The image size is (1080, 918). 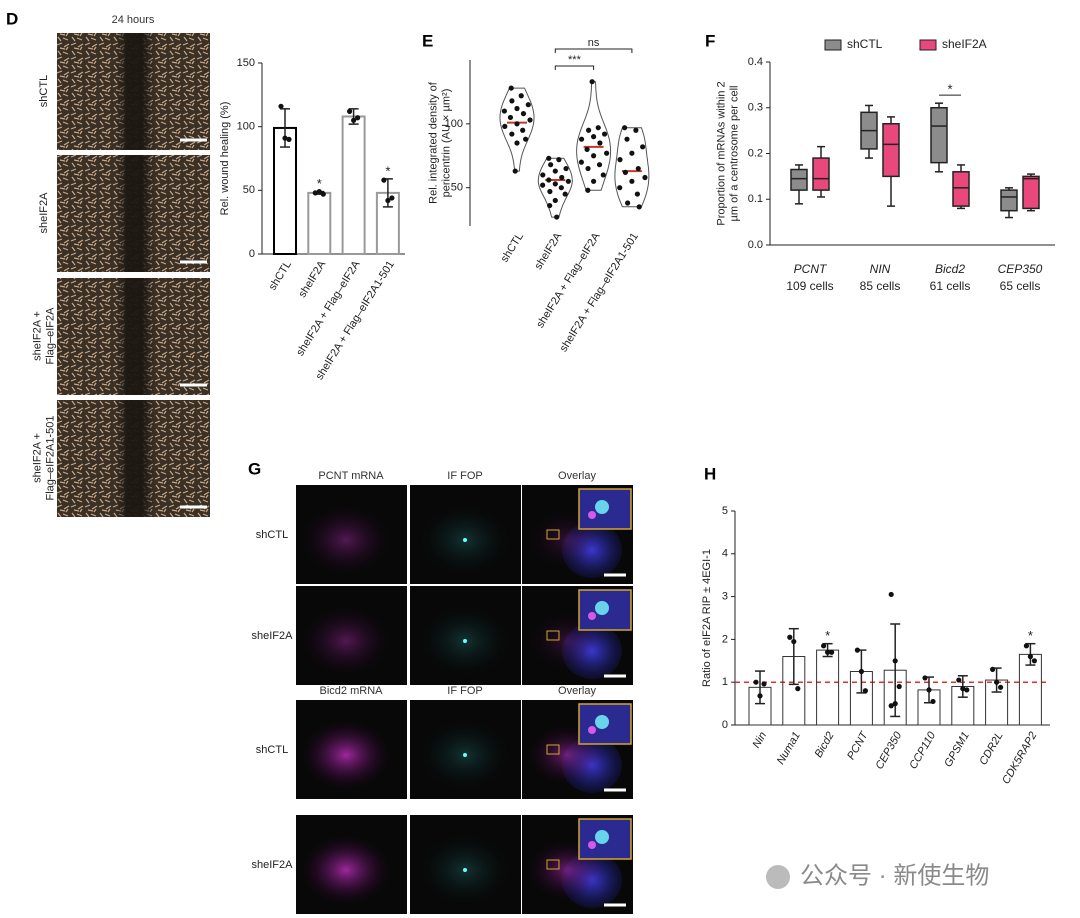 I want to click on row-label: sheIF2A +Flag–eIF2A, so click(x=43, y=336).